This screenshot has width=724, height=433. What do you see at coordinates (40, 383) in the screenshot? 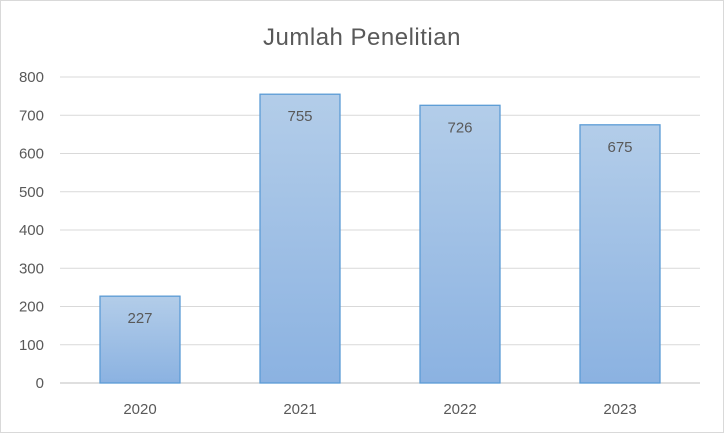
I see `y-tick-label: 0` at bounding box center [40, 383].